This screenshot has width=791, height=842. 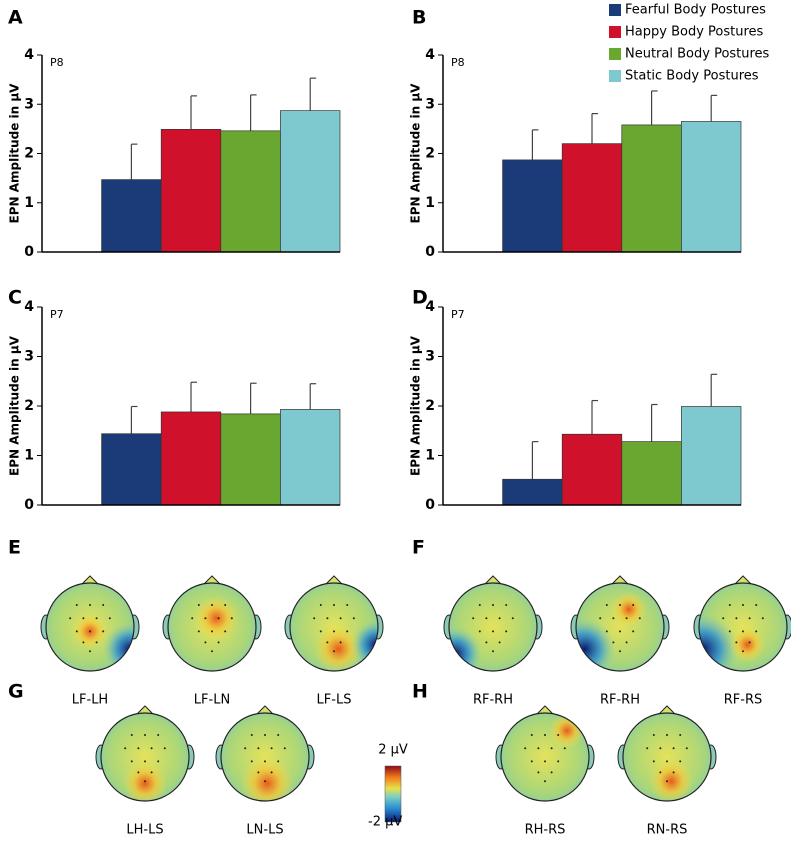 I want to click on colorbar-max: 2 µV, so click(x=393, y=750).